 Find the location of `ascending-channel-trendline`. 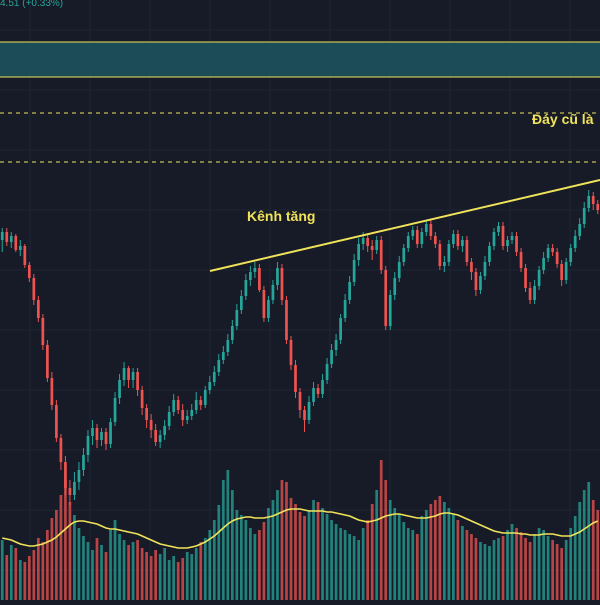

ascending-channel-trendline is located at coordinates (404, 225).